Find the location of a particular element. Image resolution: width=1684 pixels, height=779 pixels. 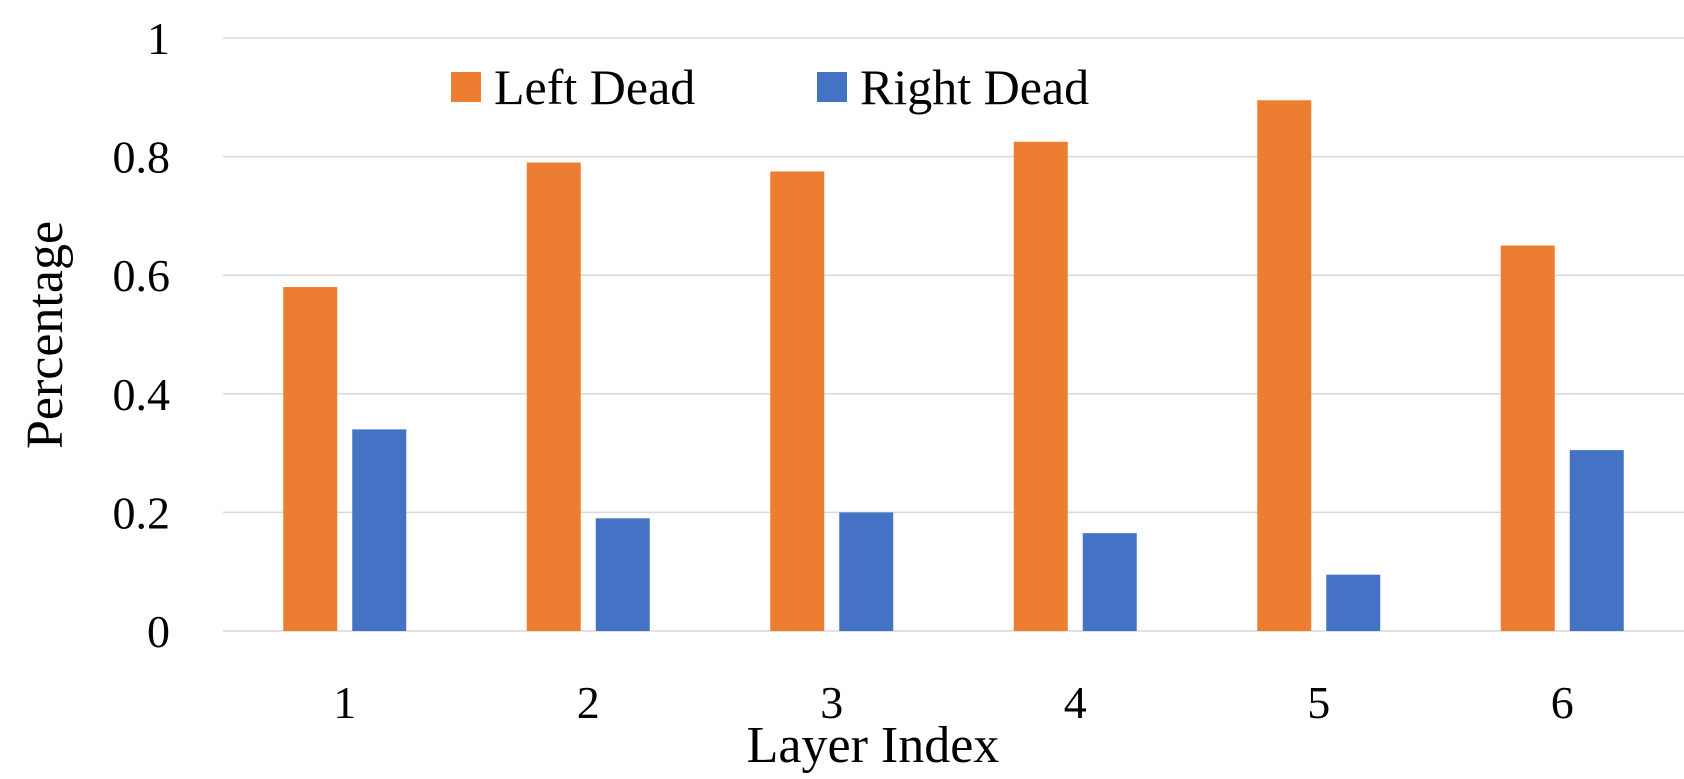

y-tick-label: 0.4 is located at coordinates (142, 394).